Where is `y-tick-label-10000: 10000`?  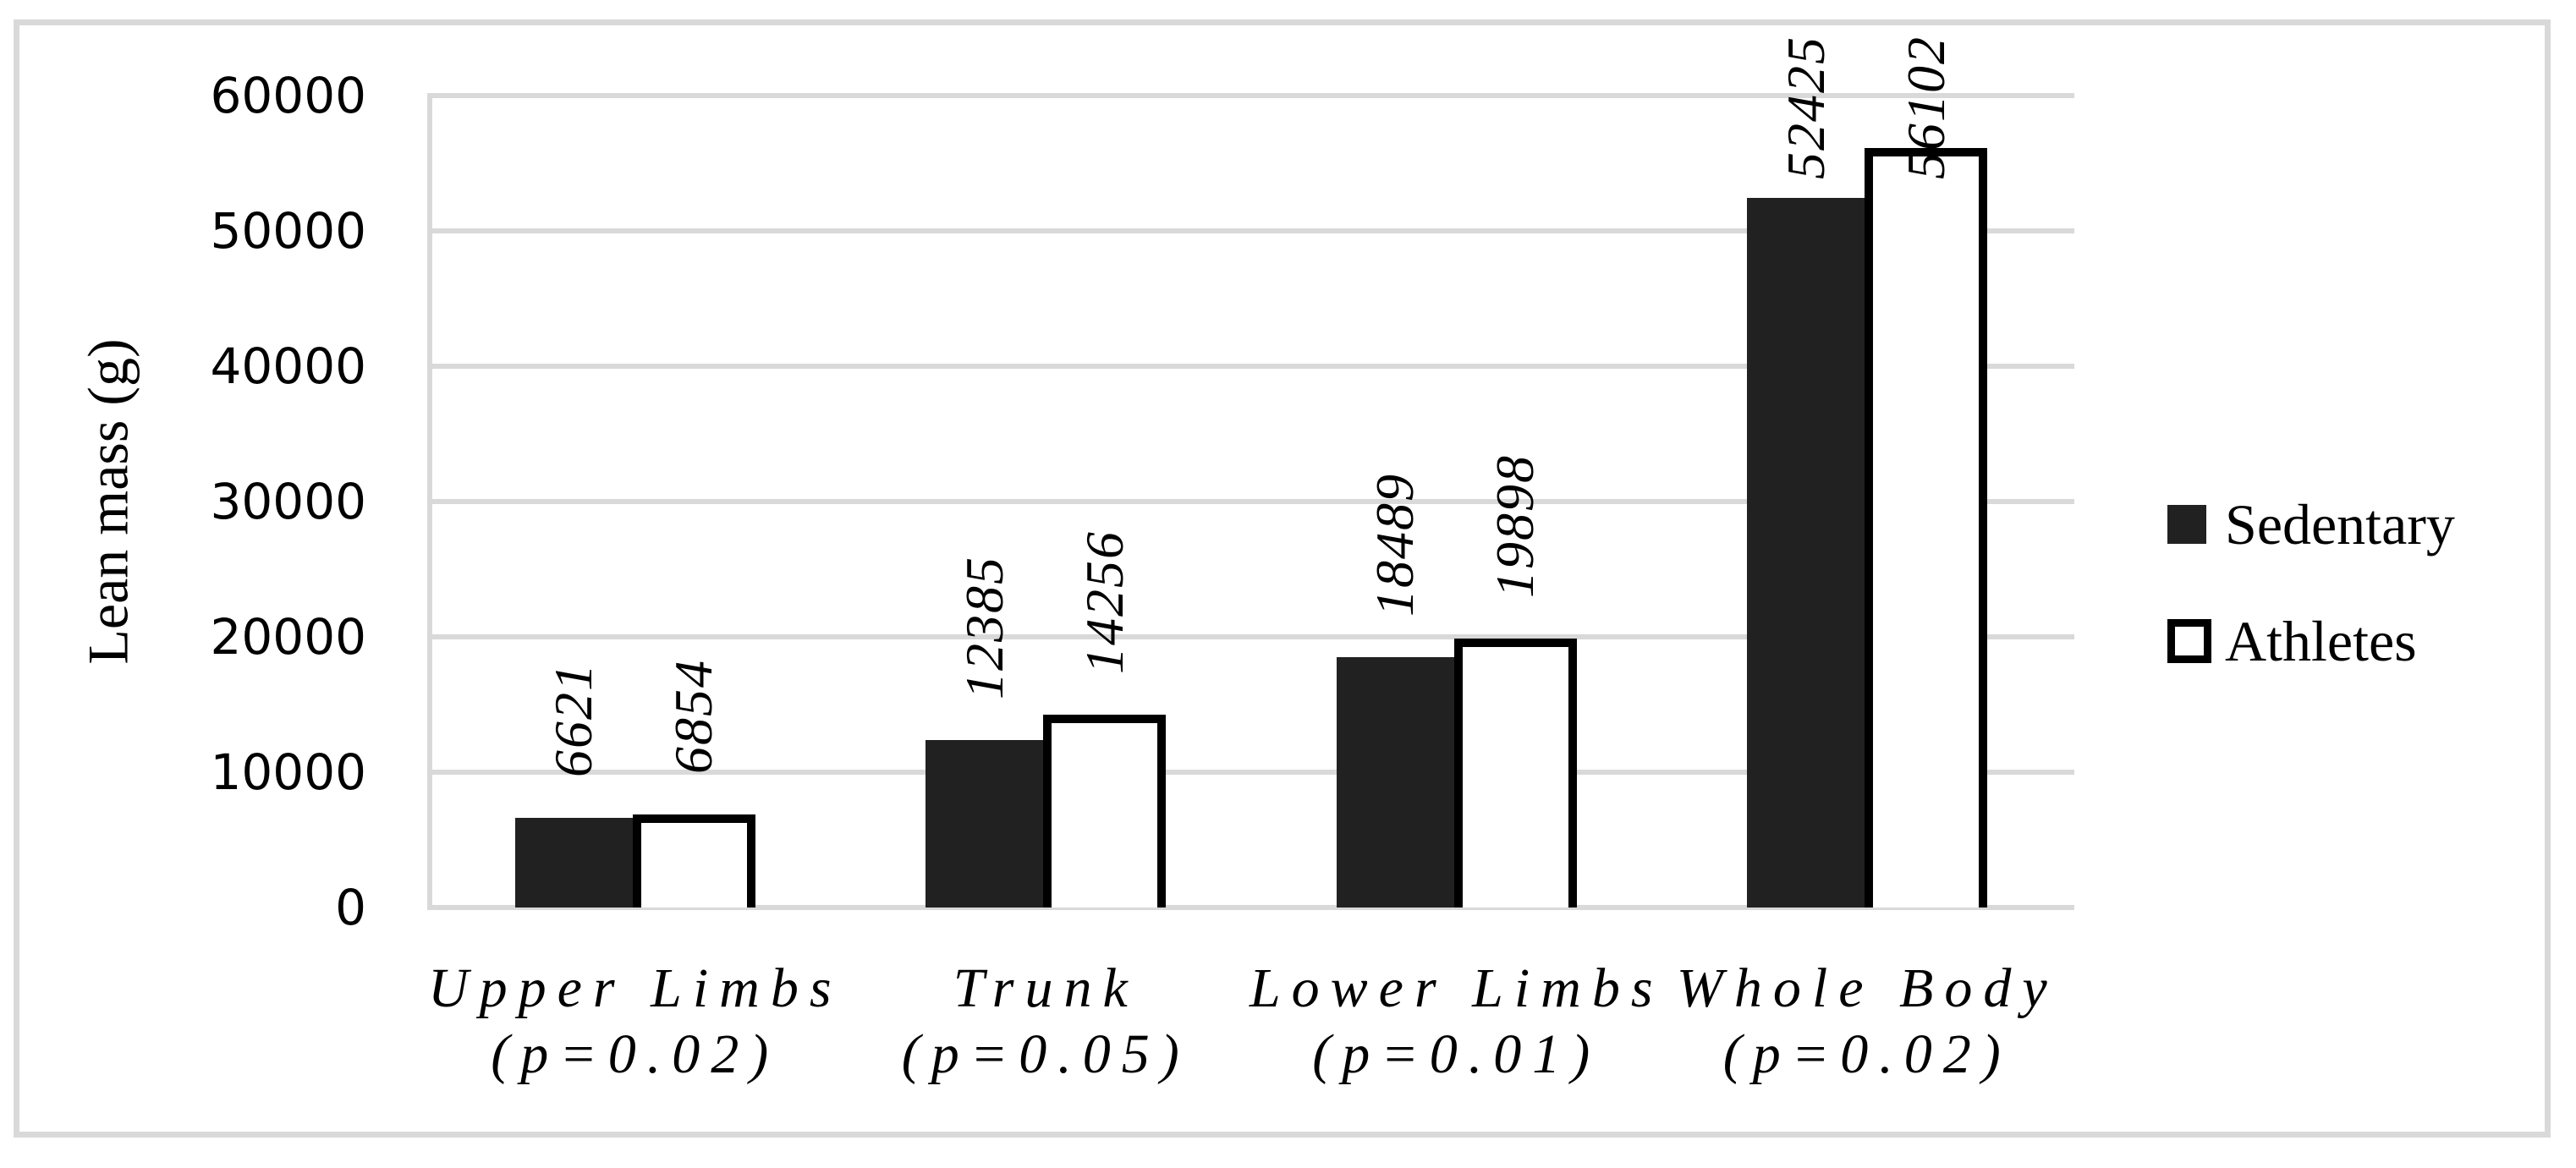
y-tick-label-10000: 10000 is located at coordinates (288, 772).